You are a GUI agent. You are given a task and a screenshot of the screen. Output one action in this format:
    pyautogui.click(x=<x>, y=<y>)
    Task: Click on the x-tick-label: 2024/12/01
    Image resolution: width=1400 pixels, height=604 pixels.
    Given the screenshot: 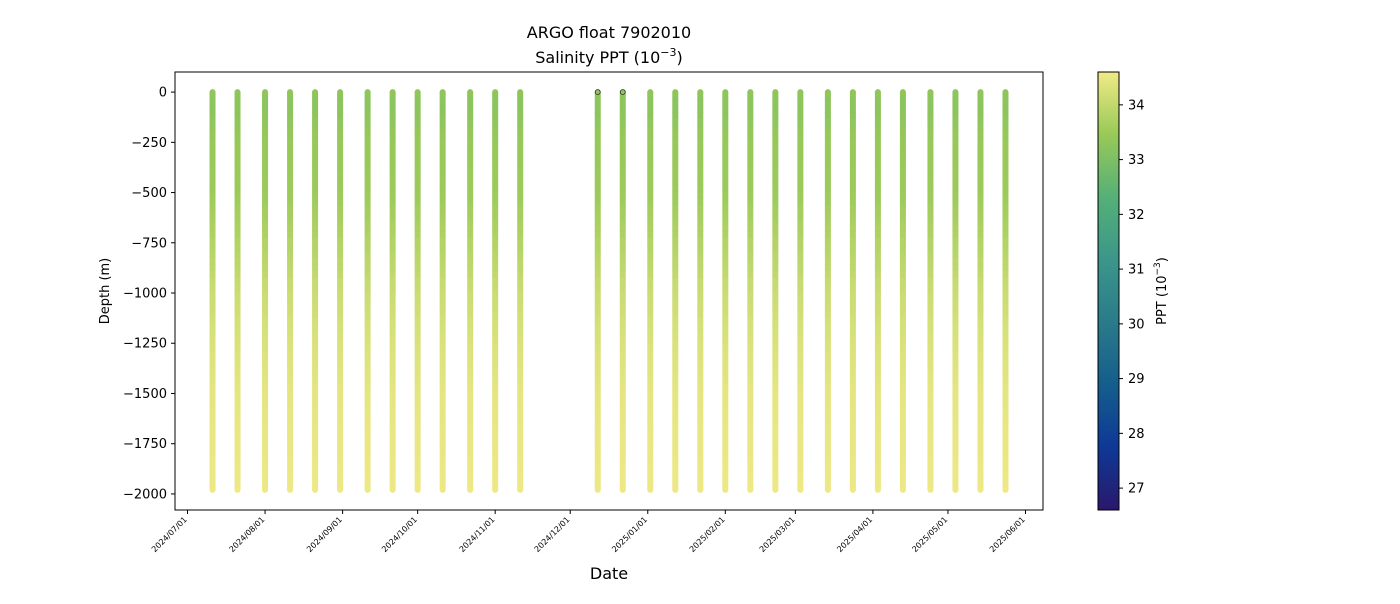 What is the action you would take?
    pyautogui.click(x=552, y=534)
    